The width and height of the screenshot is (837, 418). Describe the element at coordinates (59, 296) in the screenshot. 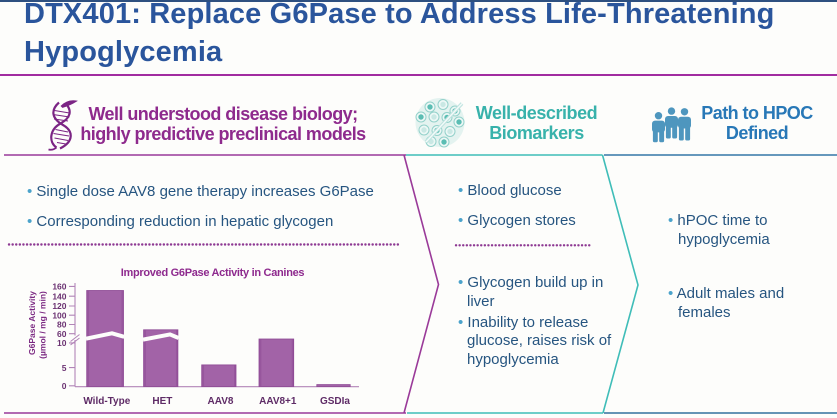

I see `svg-text: 140` at that location.